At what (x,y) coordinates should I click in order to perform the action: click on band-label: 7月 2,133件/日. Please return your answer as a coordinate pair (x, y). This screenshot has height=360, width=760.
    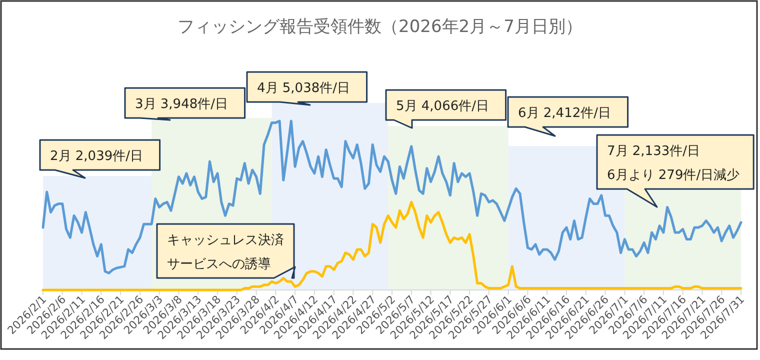
    Looking at the image, I should click on (653, 151).